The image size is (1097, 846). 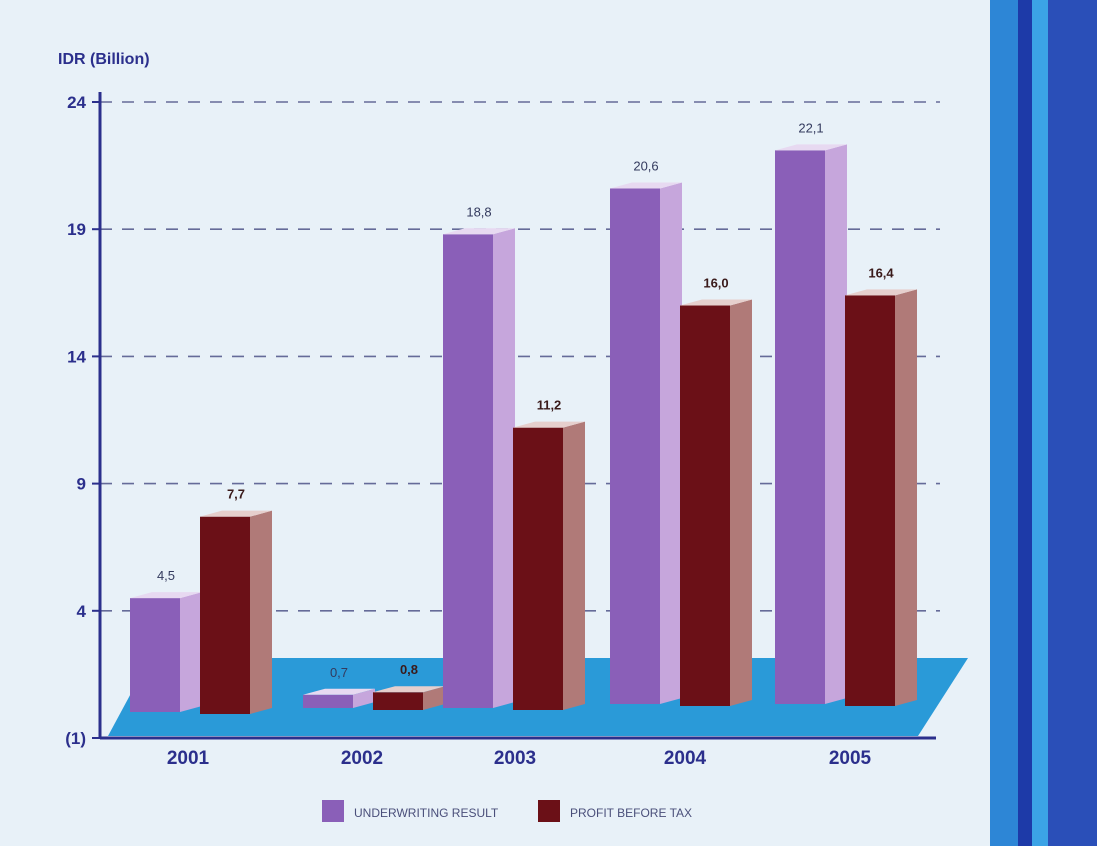 I want to click on data-label: 4,5, so click(x=166, y=575).